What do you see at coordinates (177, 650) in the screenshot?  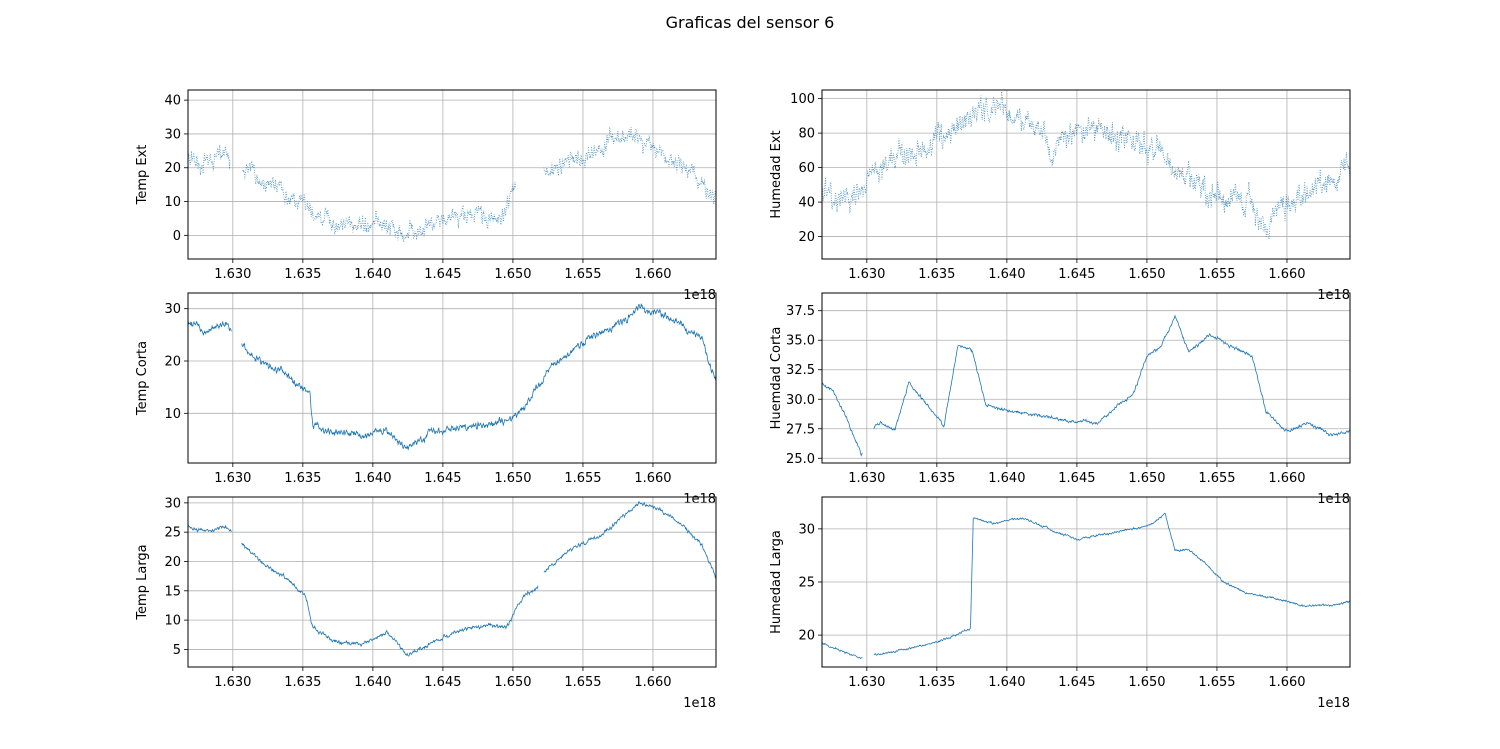 I see `y-tick-label: 5` at bounding box center [177, 650].